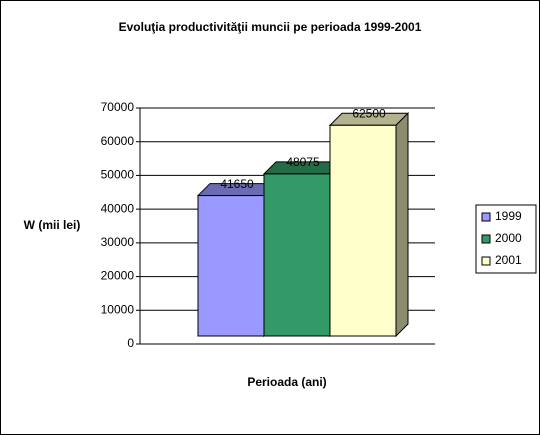 This screenshot has width=540, height=435. Describe the element at coordinates (118, 175) in the screenshot. I see `y-tick-label: 50000` at that location.